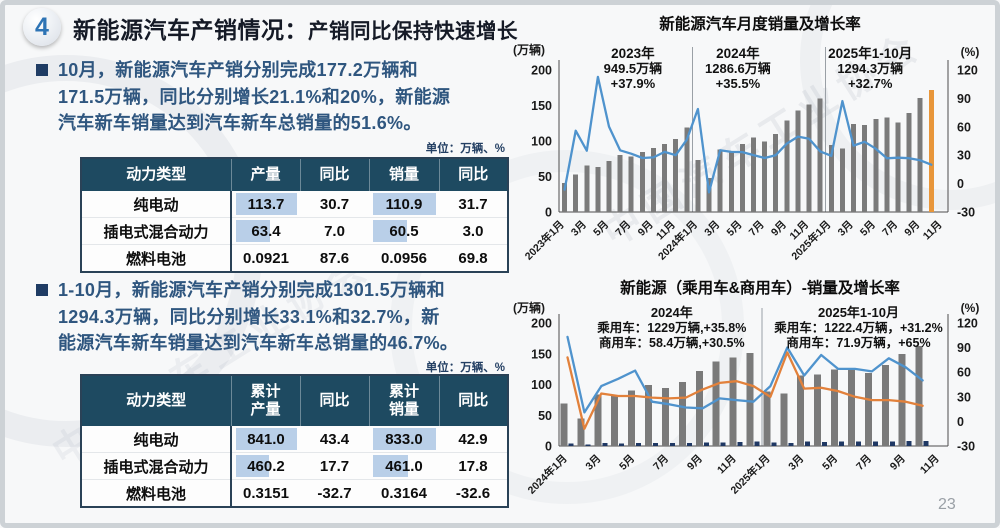  Describe the element at coordinates (760, 24) in the screenshot. I see `chart-title-monthly: 新能源汽车月度销量及增长率` at that location.